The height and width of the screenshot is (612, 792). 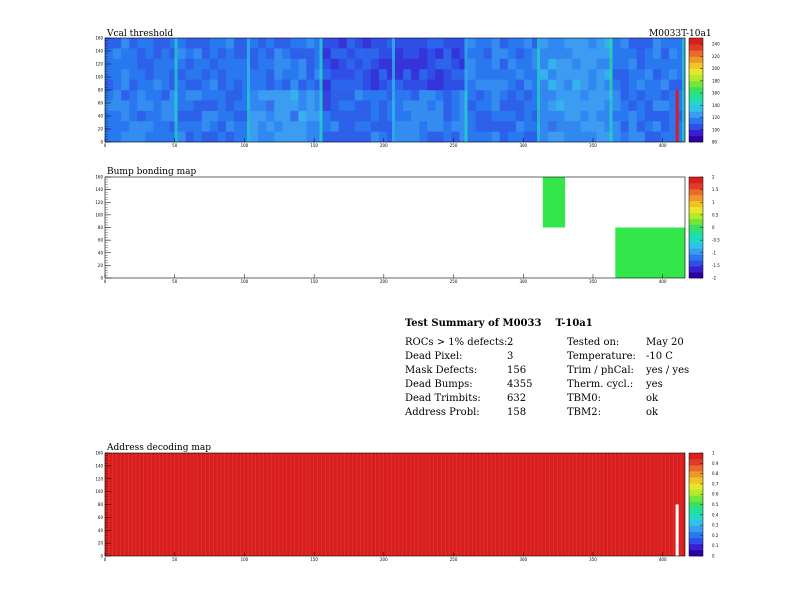 I want to click on y-tick-label: 0, so click(x=101, y=278).